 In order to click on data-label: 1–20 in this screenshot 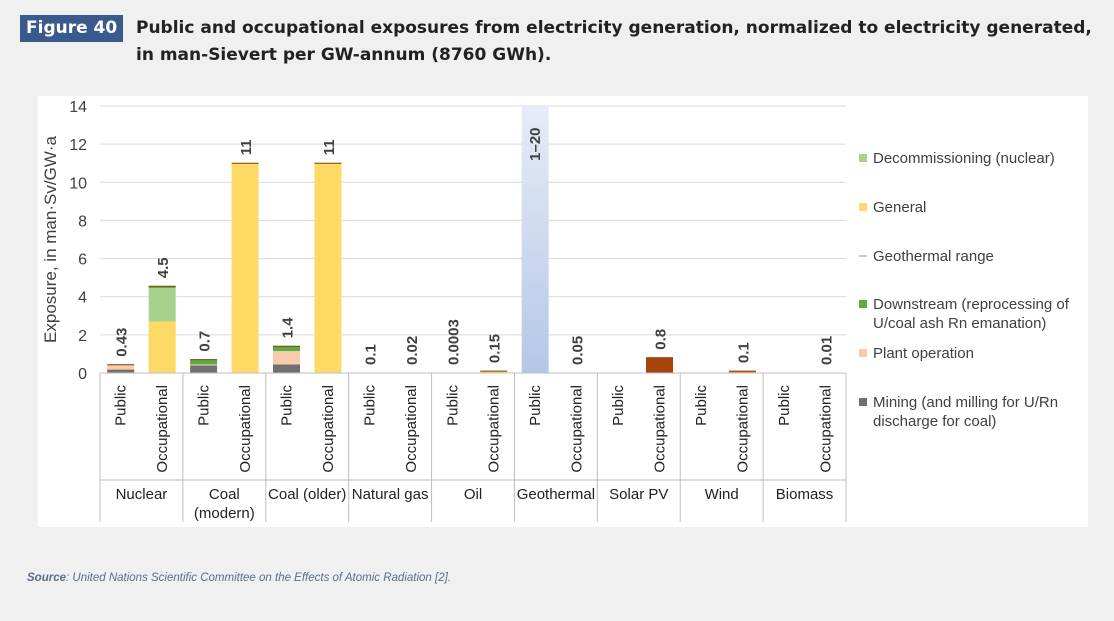, I will do `click(535, 143)`.